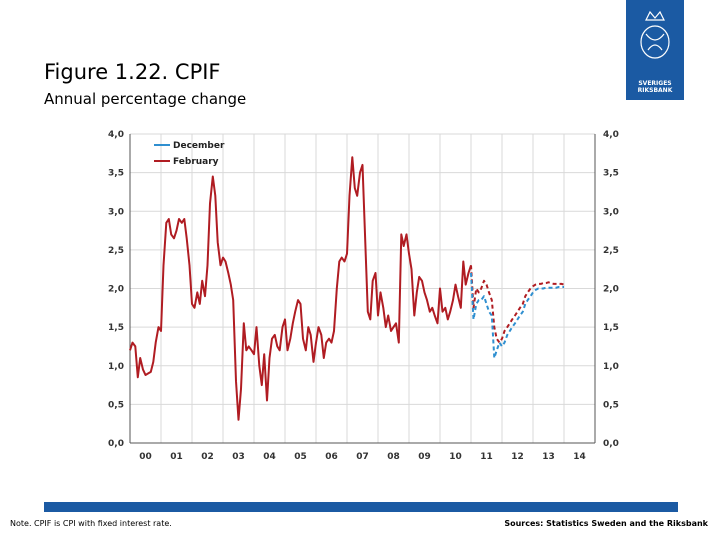 This screenshot has width=720, height=540. I want to click on y-tick-label-left: 0,0, so click(116, 444).